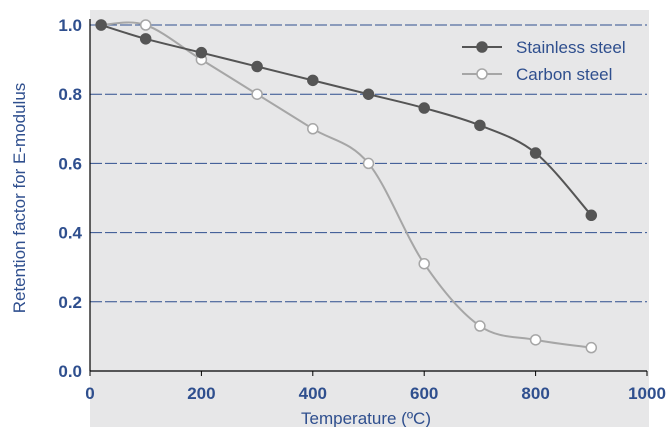 The image size is (667, 427). What do you see at coordinates (366, 418) in the screenshot?
I see `x-axis-title: Temperature (ºC)` at bounding box center [366, 418].